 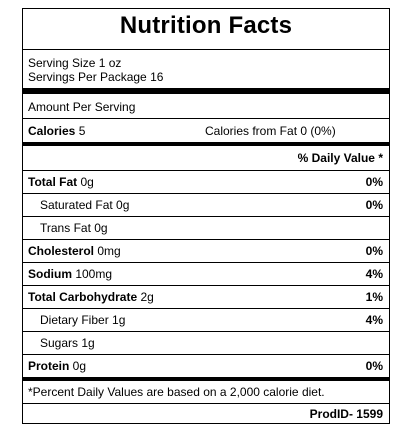 I want to click on nutrient-protein: Protein 0g, so click(x=57, y=366).